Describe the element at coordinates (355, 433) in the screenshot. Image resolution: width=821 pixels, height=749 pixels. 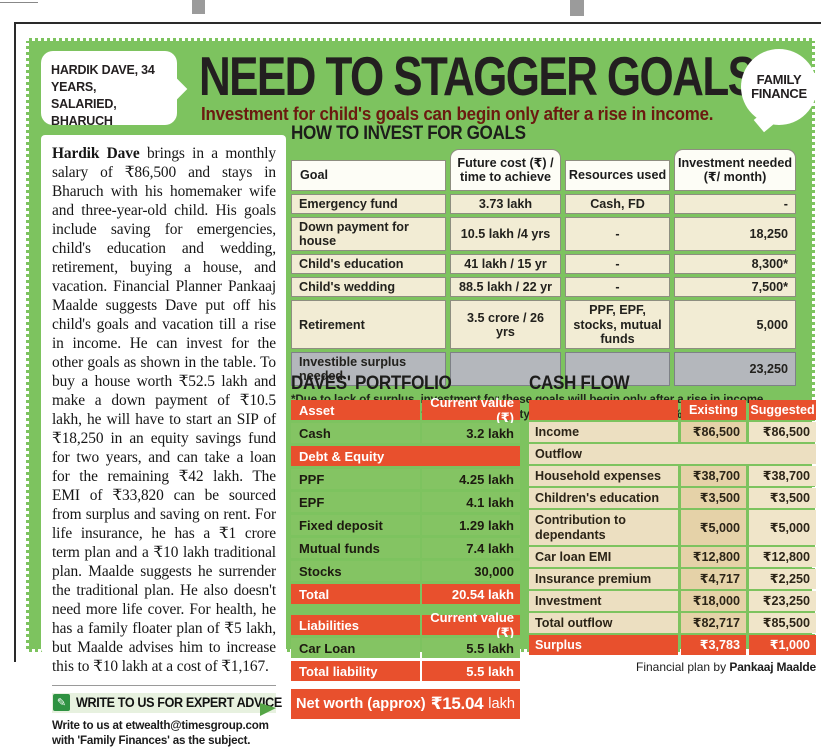
I see `asset-label: Cash` at that location.